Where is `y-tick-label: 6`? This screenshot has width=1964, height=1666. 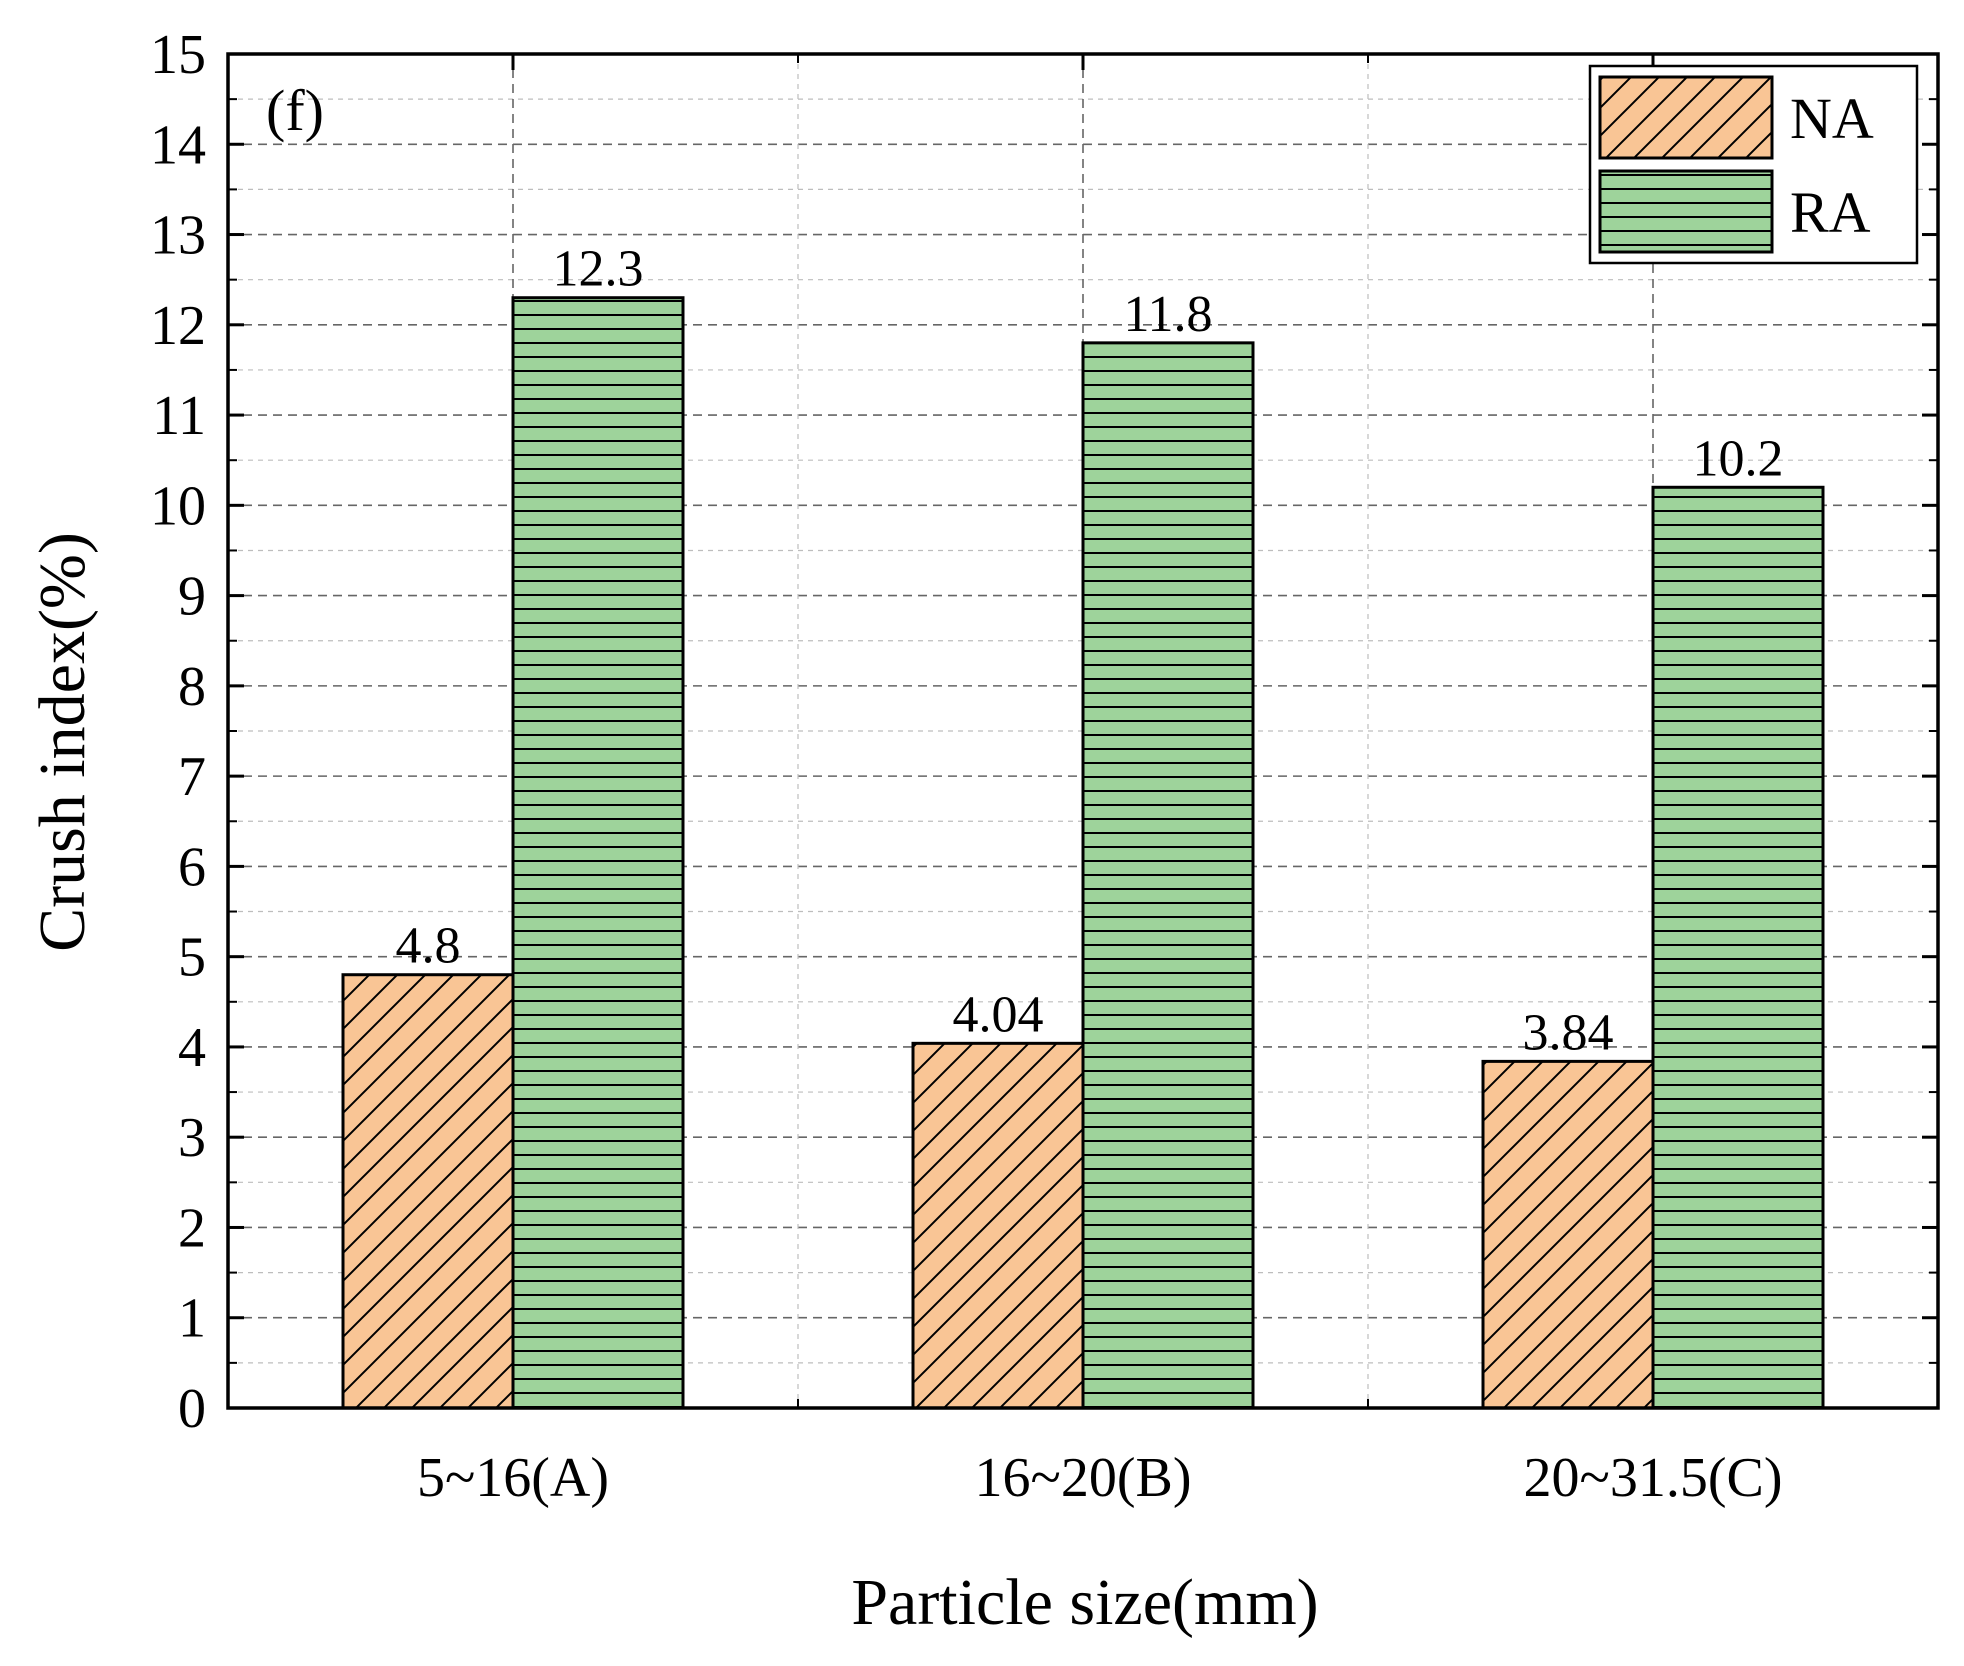
y-tick-label: 6 is located at coordinates (192, 867).